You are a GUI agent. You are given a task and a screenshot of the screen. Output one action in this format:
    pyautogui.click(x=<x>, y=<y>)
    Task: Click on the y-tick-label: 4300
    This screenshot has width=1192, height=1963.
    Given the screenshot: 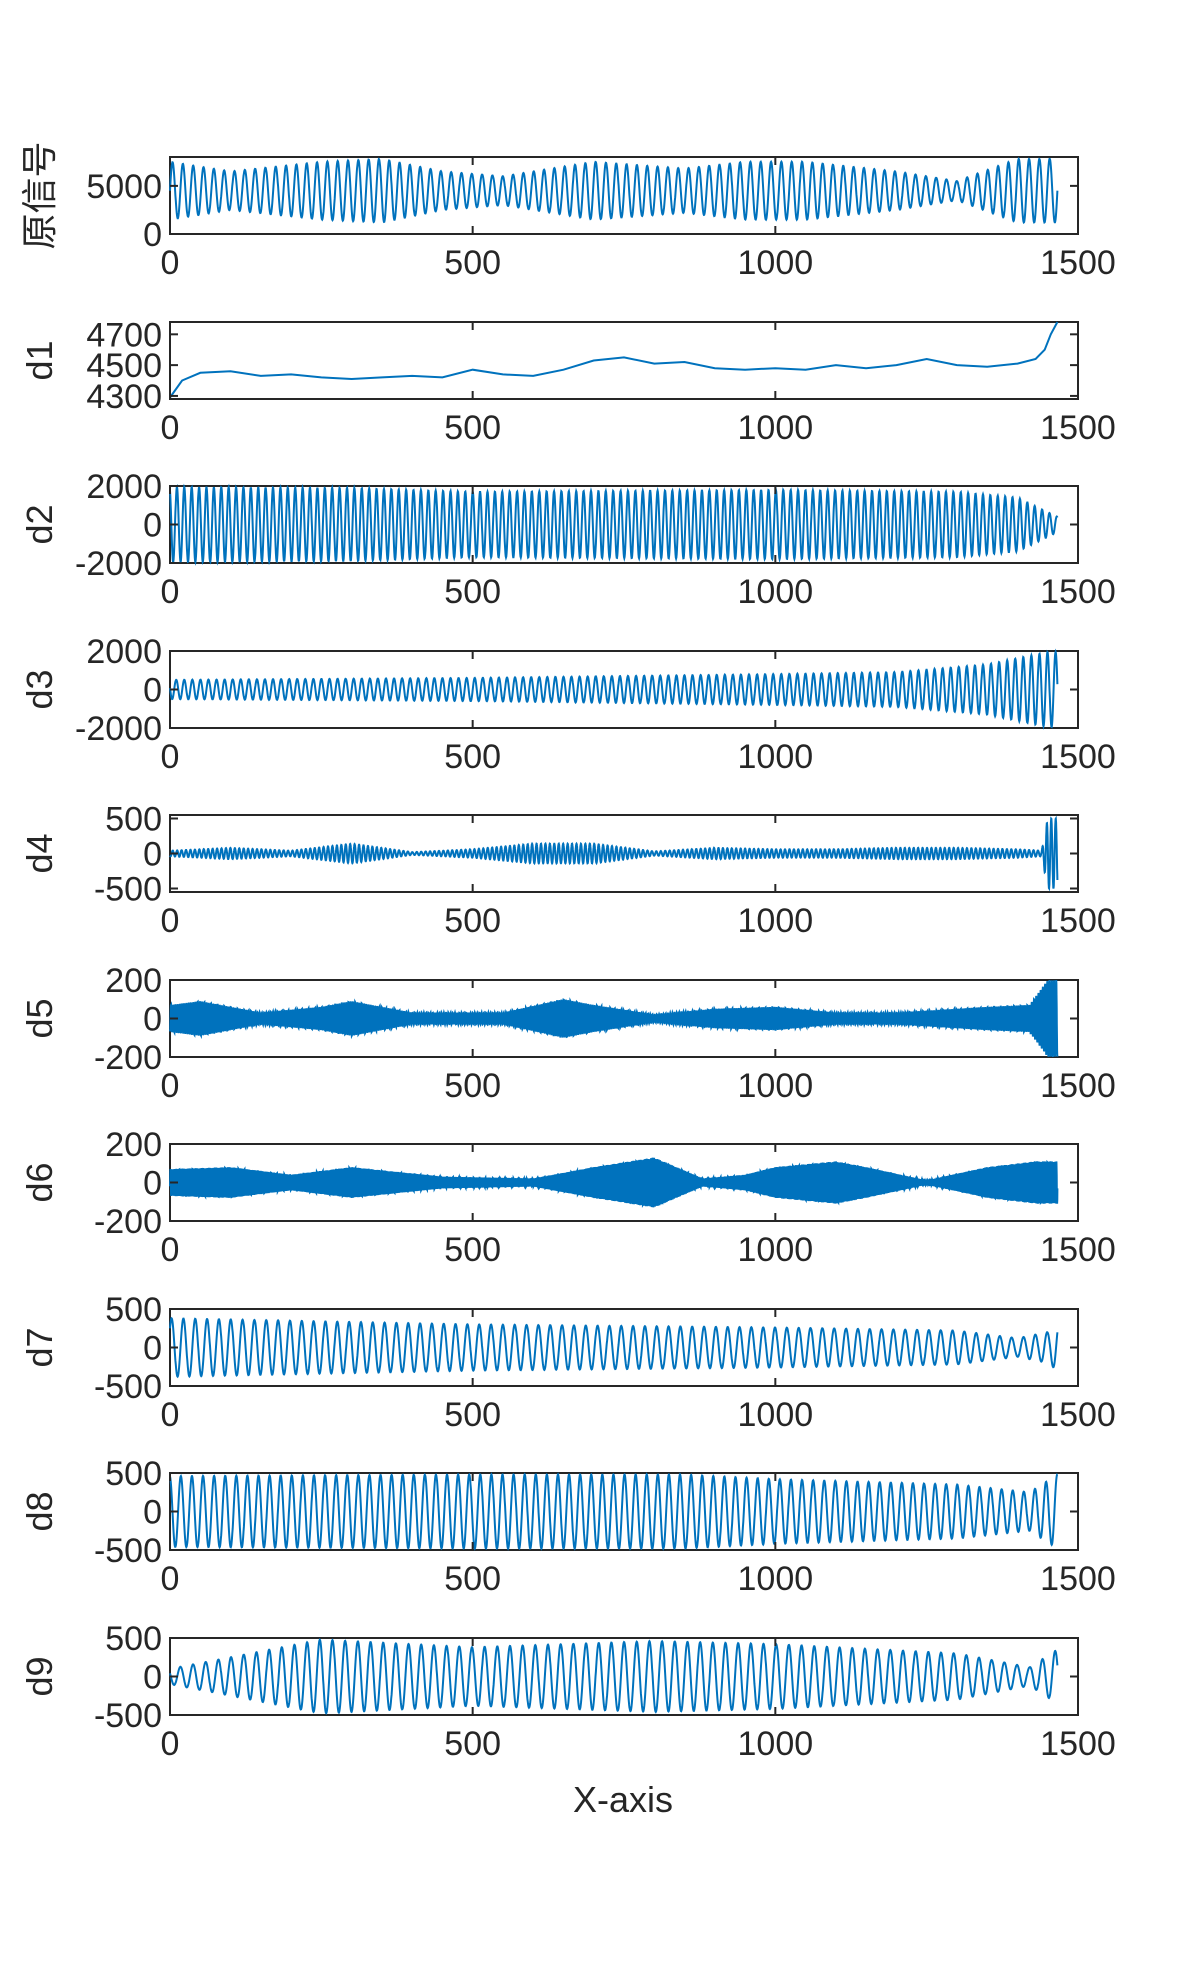 What is the action you would take?
    pyautogui.click(x=124, y=397)
    